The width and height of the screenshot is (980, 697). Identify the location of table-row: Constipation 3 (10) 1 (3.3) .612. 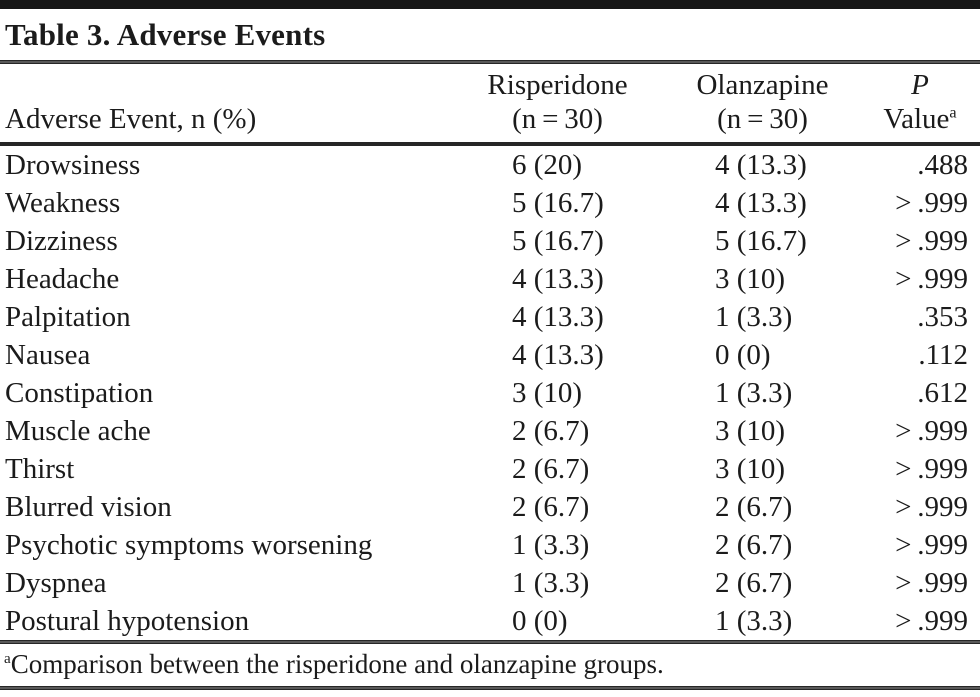
(490, 393).